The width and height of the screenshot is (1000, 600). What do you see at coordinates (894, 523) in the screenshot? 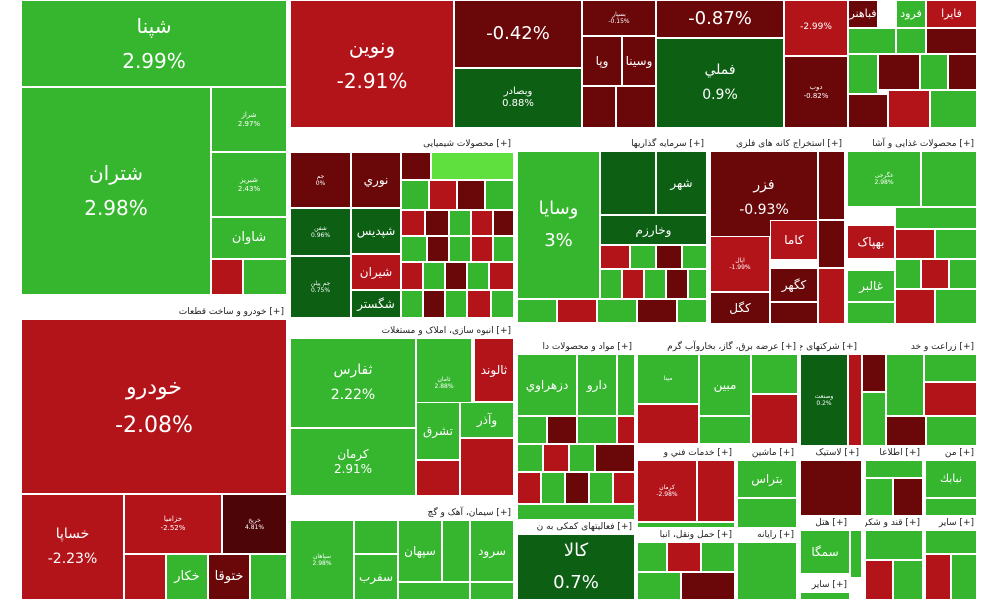
I see `sector-header: [+] قند و شكر` at bounding box center [894, 523].